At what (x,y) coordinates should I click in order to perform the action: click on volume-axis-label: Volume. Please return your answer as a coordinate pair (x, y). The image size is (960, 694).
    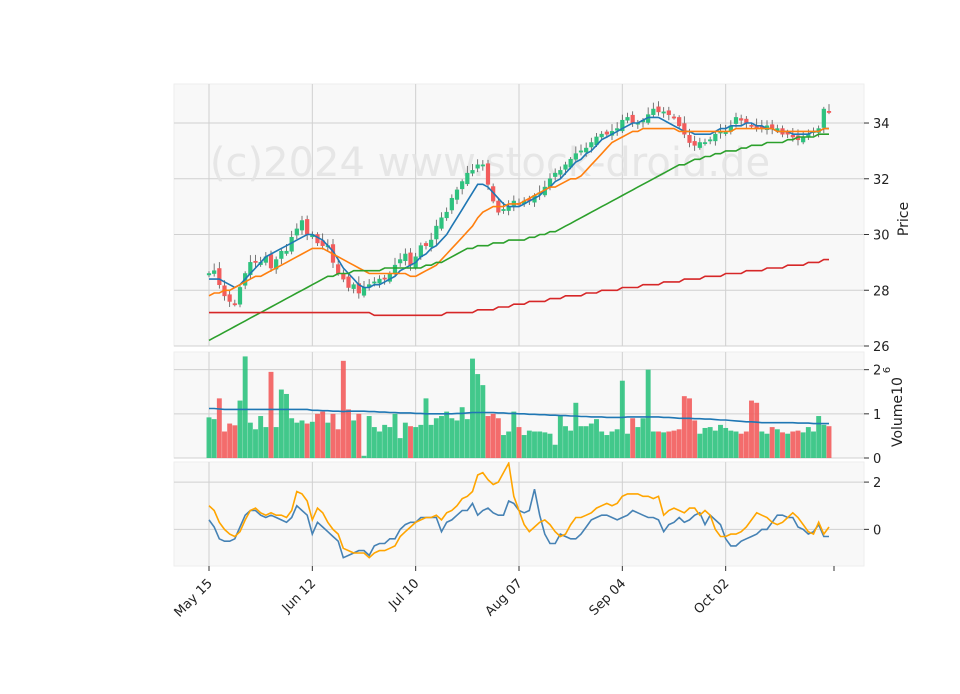
    Looking at the image, I should click on (898, 421).